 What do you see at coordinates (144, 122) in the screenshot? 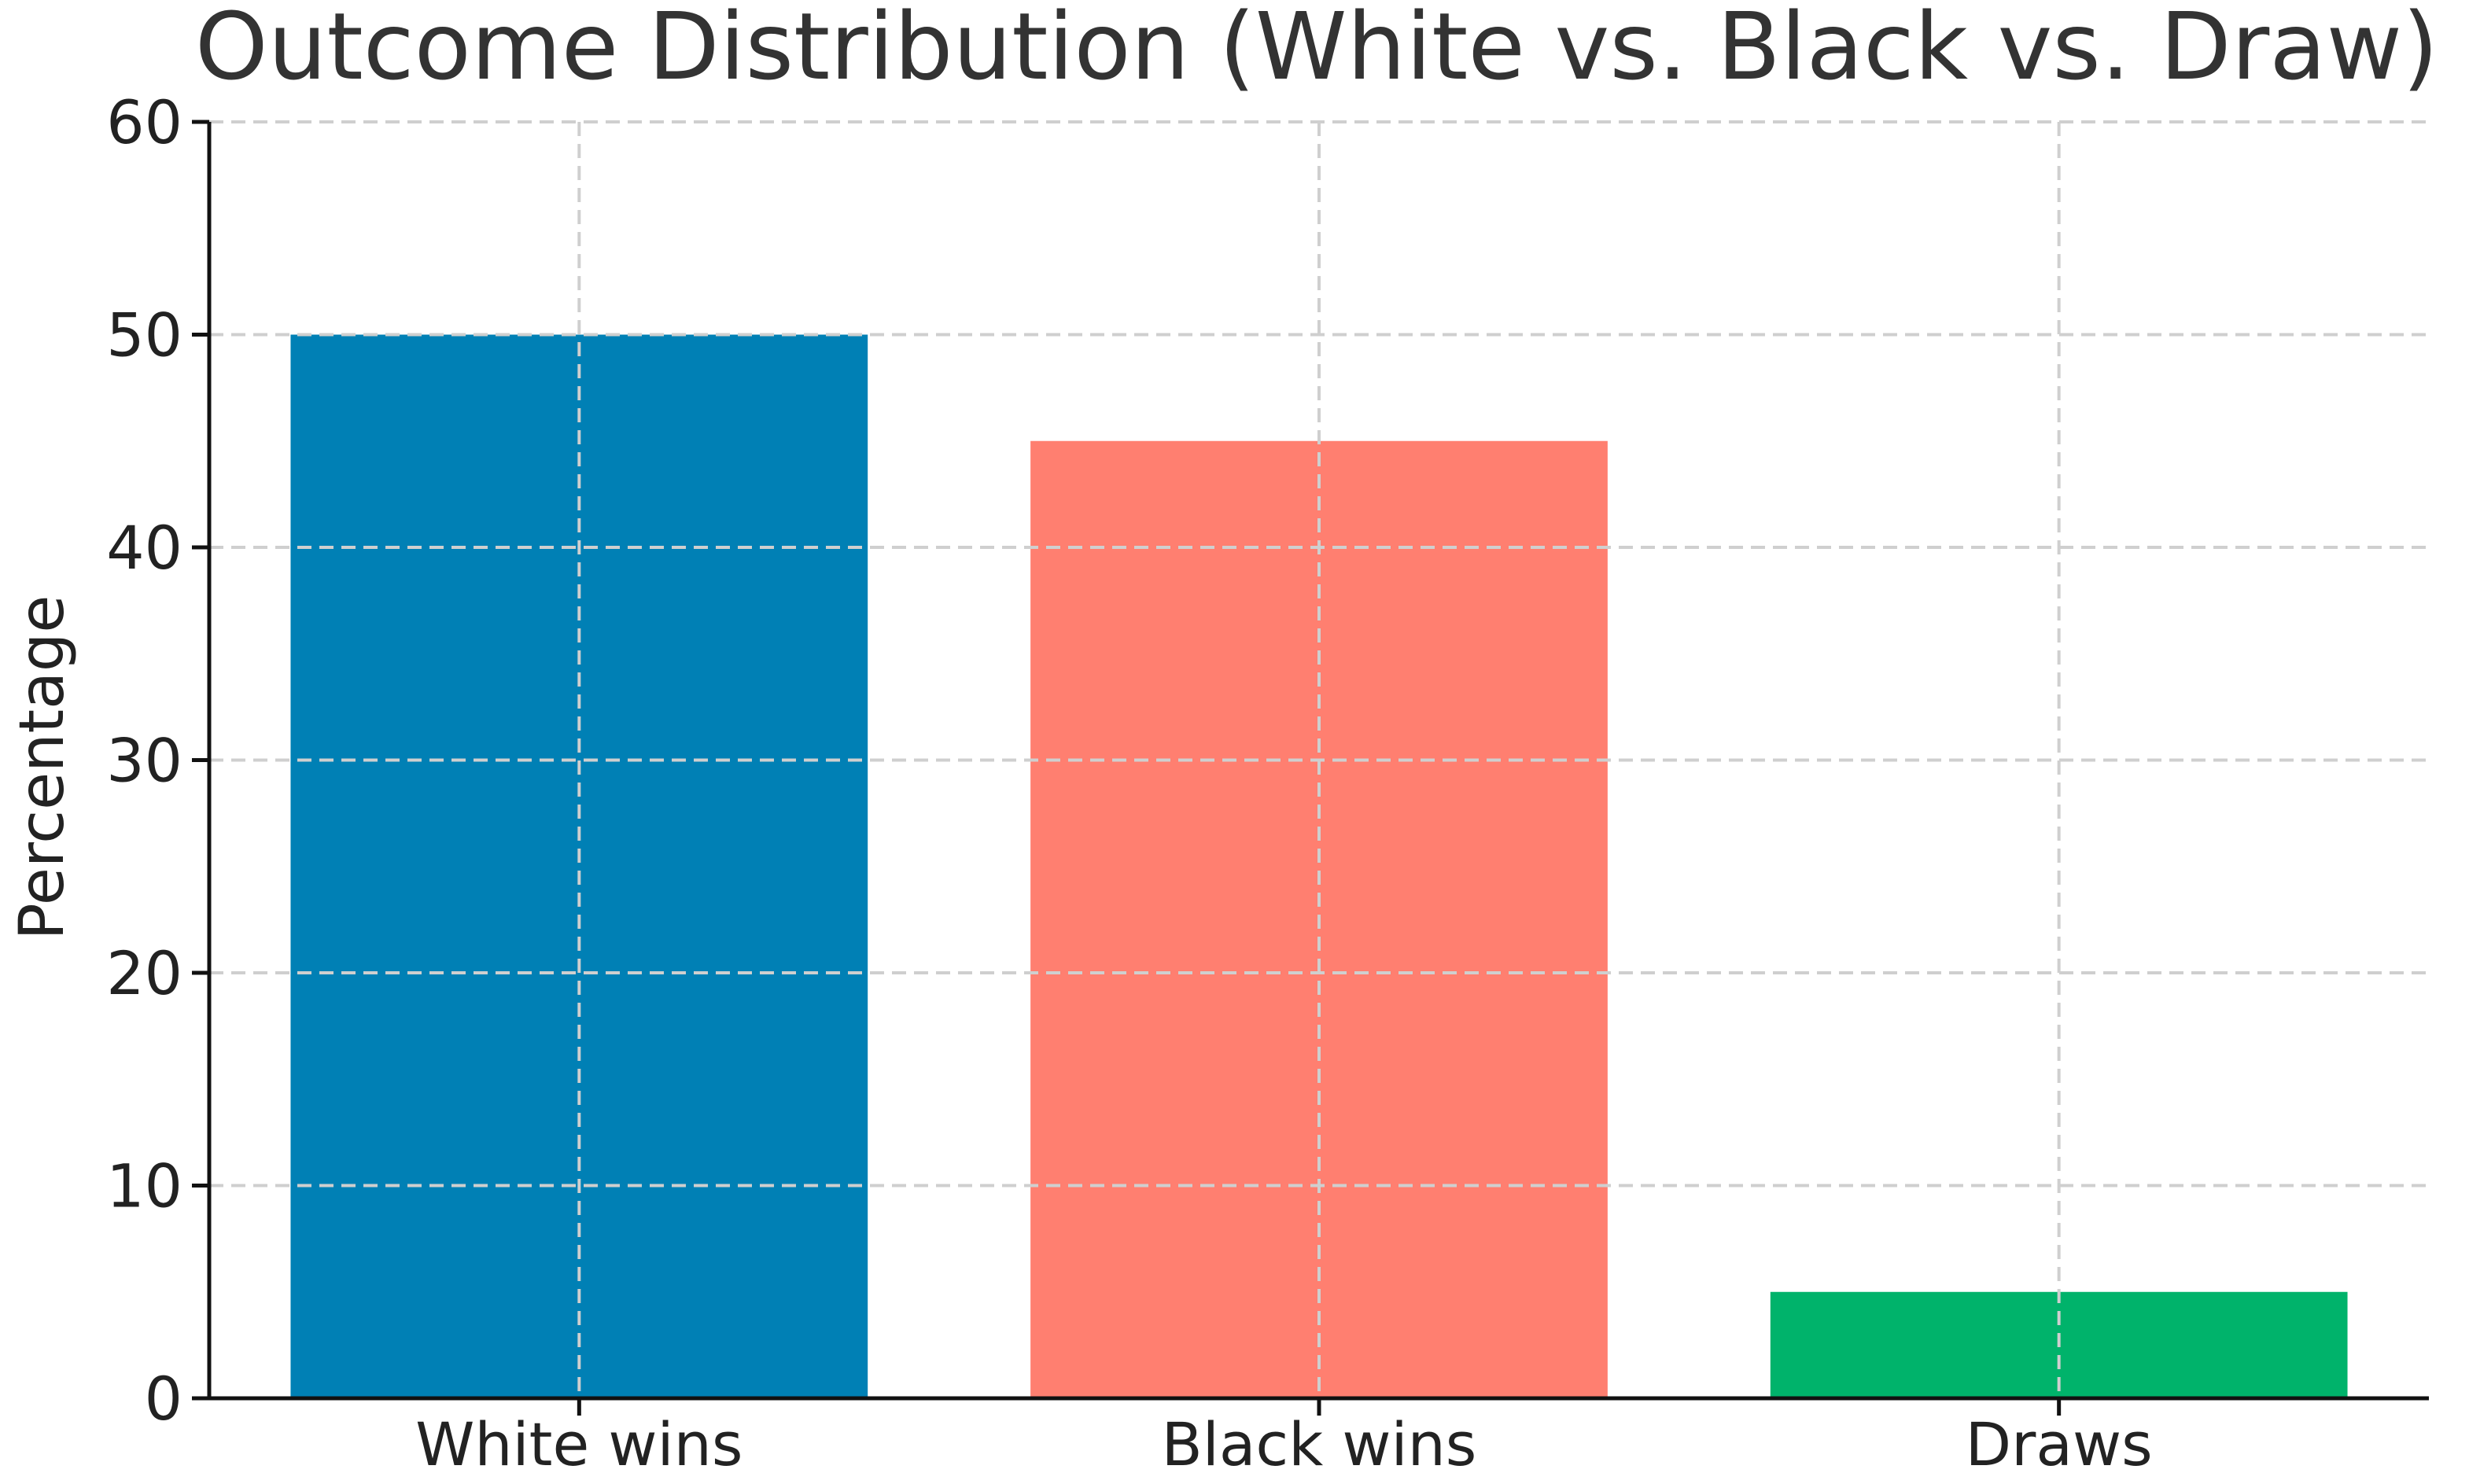
I see `y-tick-label: 60` at bounding box center [144, 122].